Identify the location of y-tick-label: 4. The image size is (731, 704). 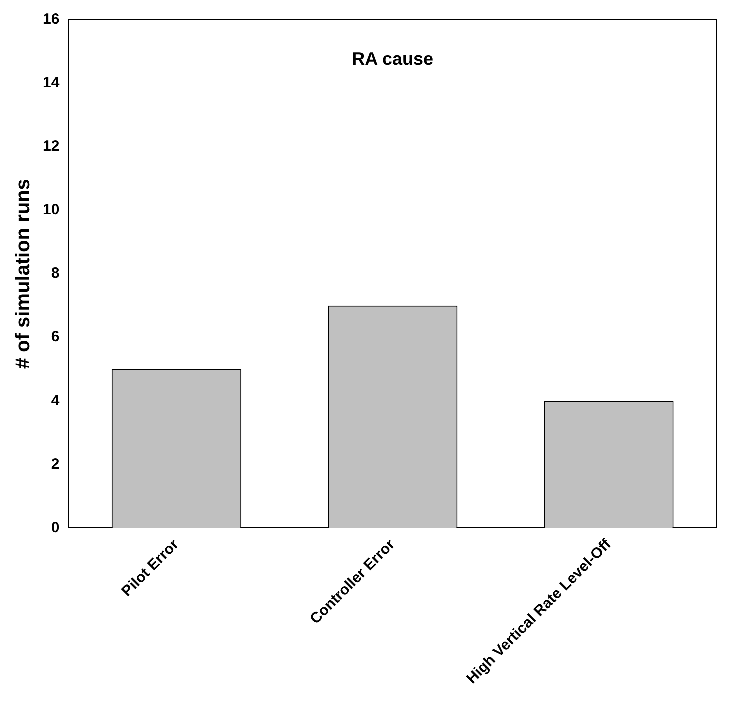
(55, 401).